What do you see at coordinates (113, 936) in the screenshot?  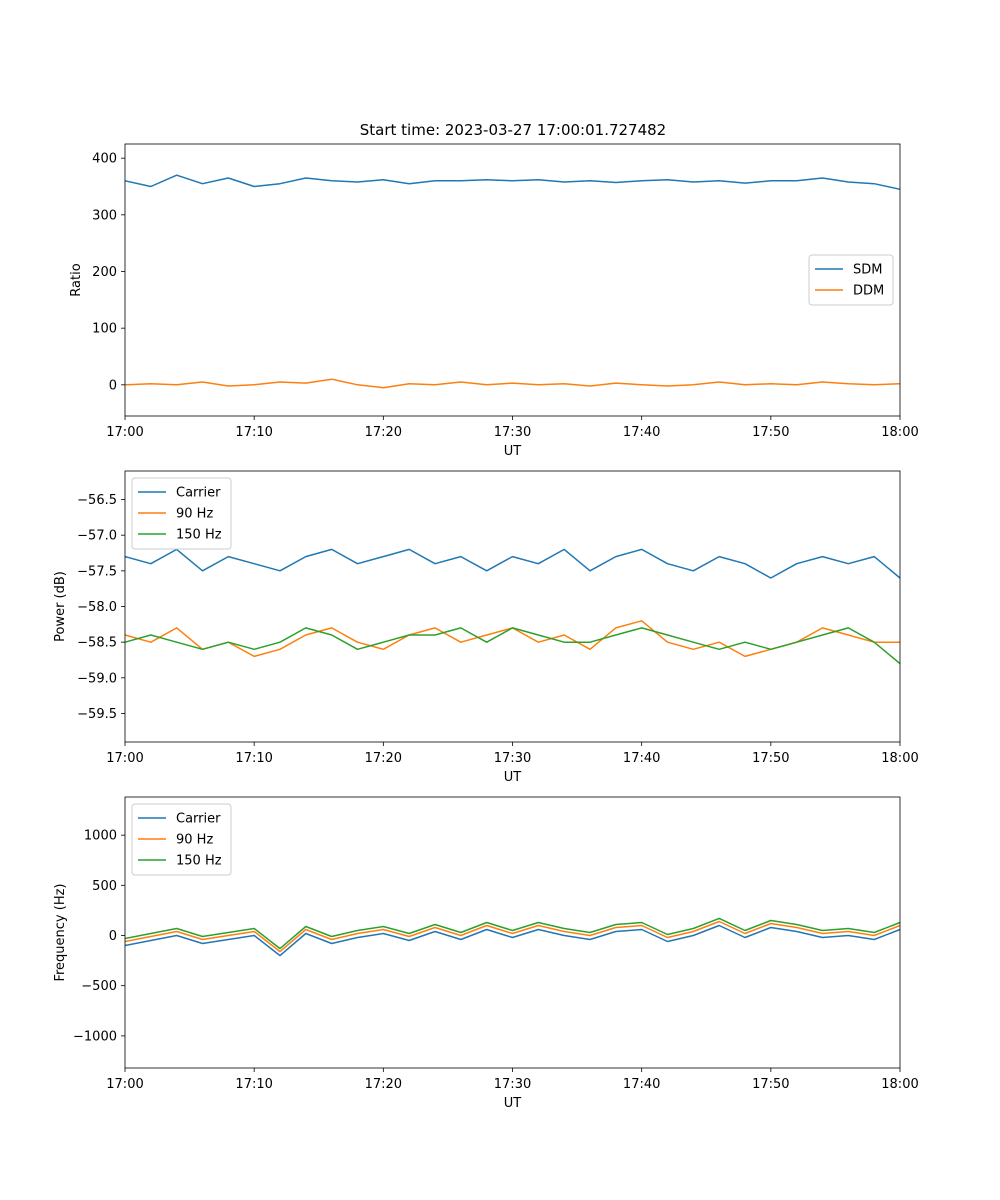 I see `frequency-y-tick-label: 0` at bounding box center [113, 936].